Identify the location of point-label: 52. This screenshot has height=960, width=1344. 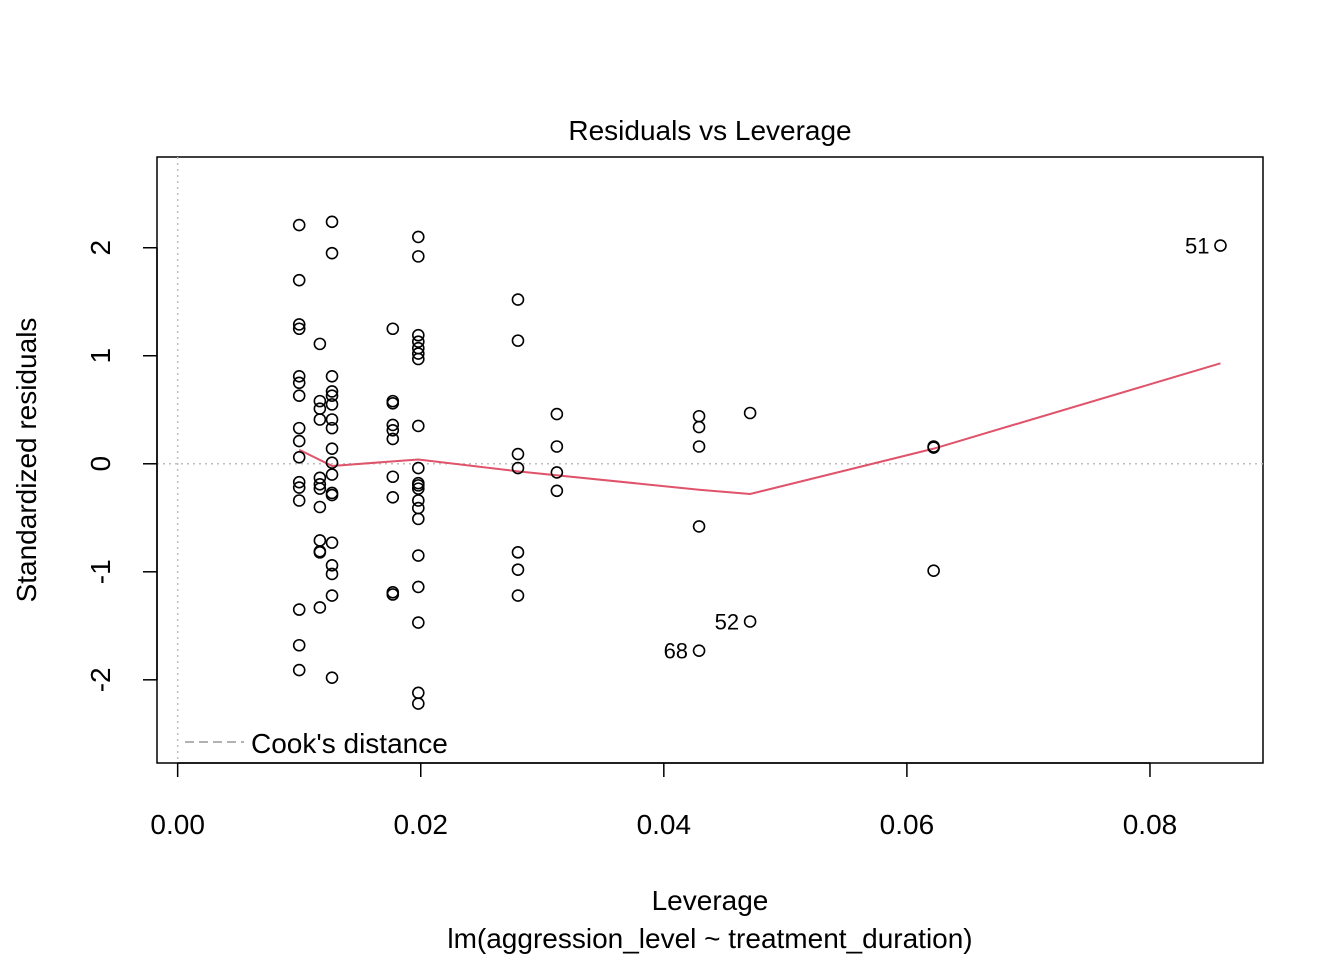
(727, 621).